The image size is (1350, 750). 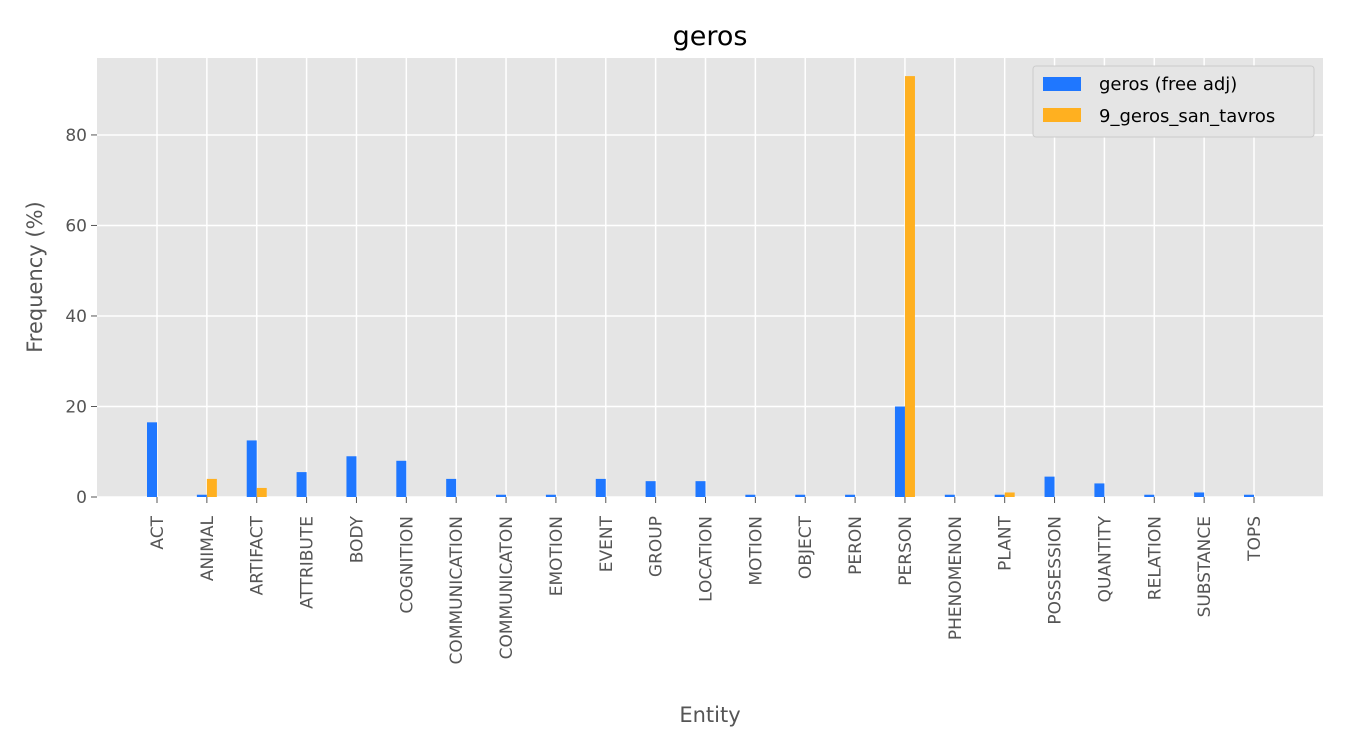 What do you see at coordinates (211, 487) in the screenshot?
I see `bar-9-geros-san-tavros-animal` at bounding box center [211, 487].